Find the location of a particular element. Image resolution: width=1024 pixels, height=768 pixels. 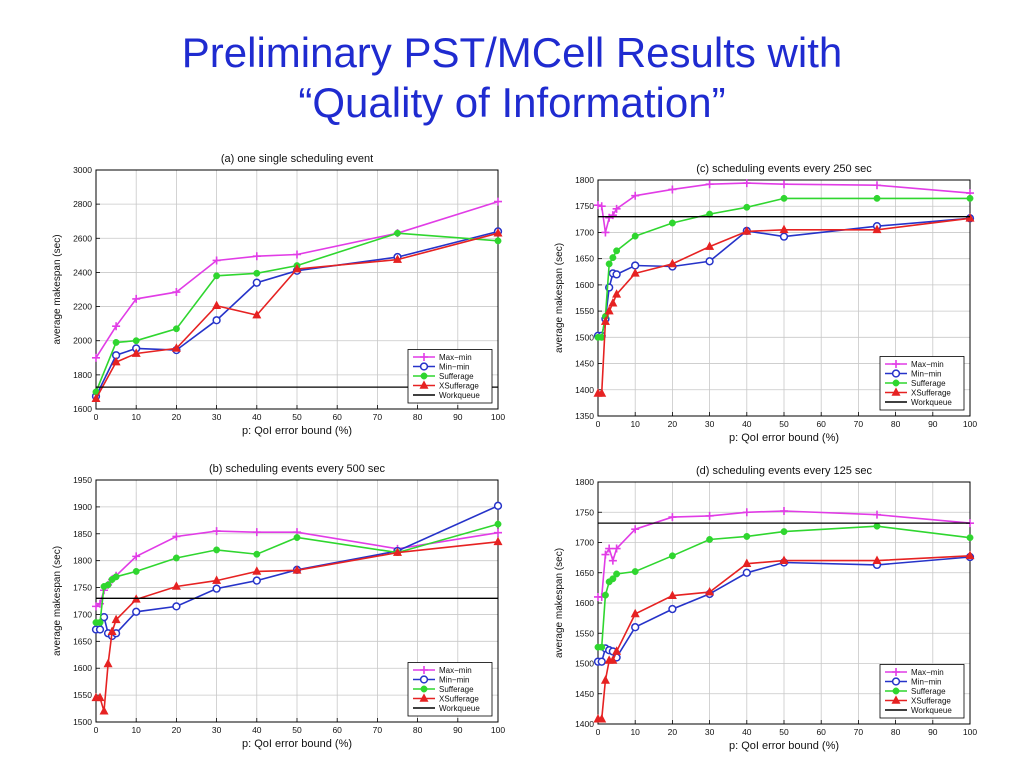

legend-item: XSufferage is located at coordinates (918, 700).